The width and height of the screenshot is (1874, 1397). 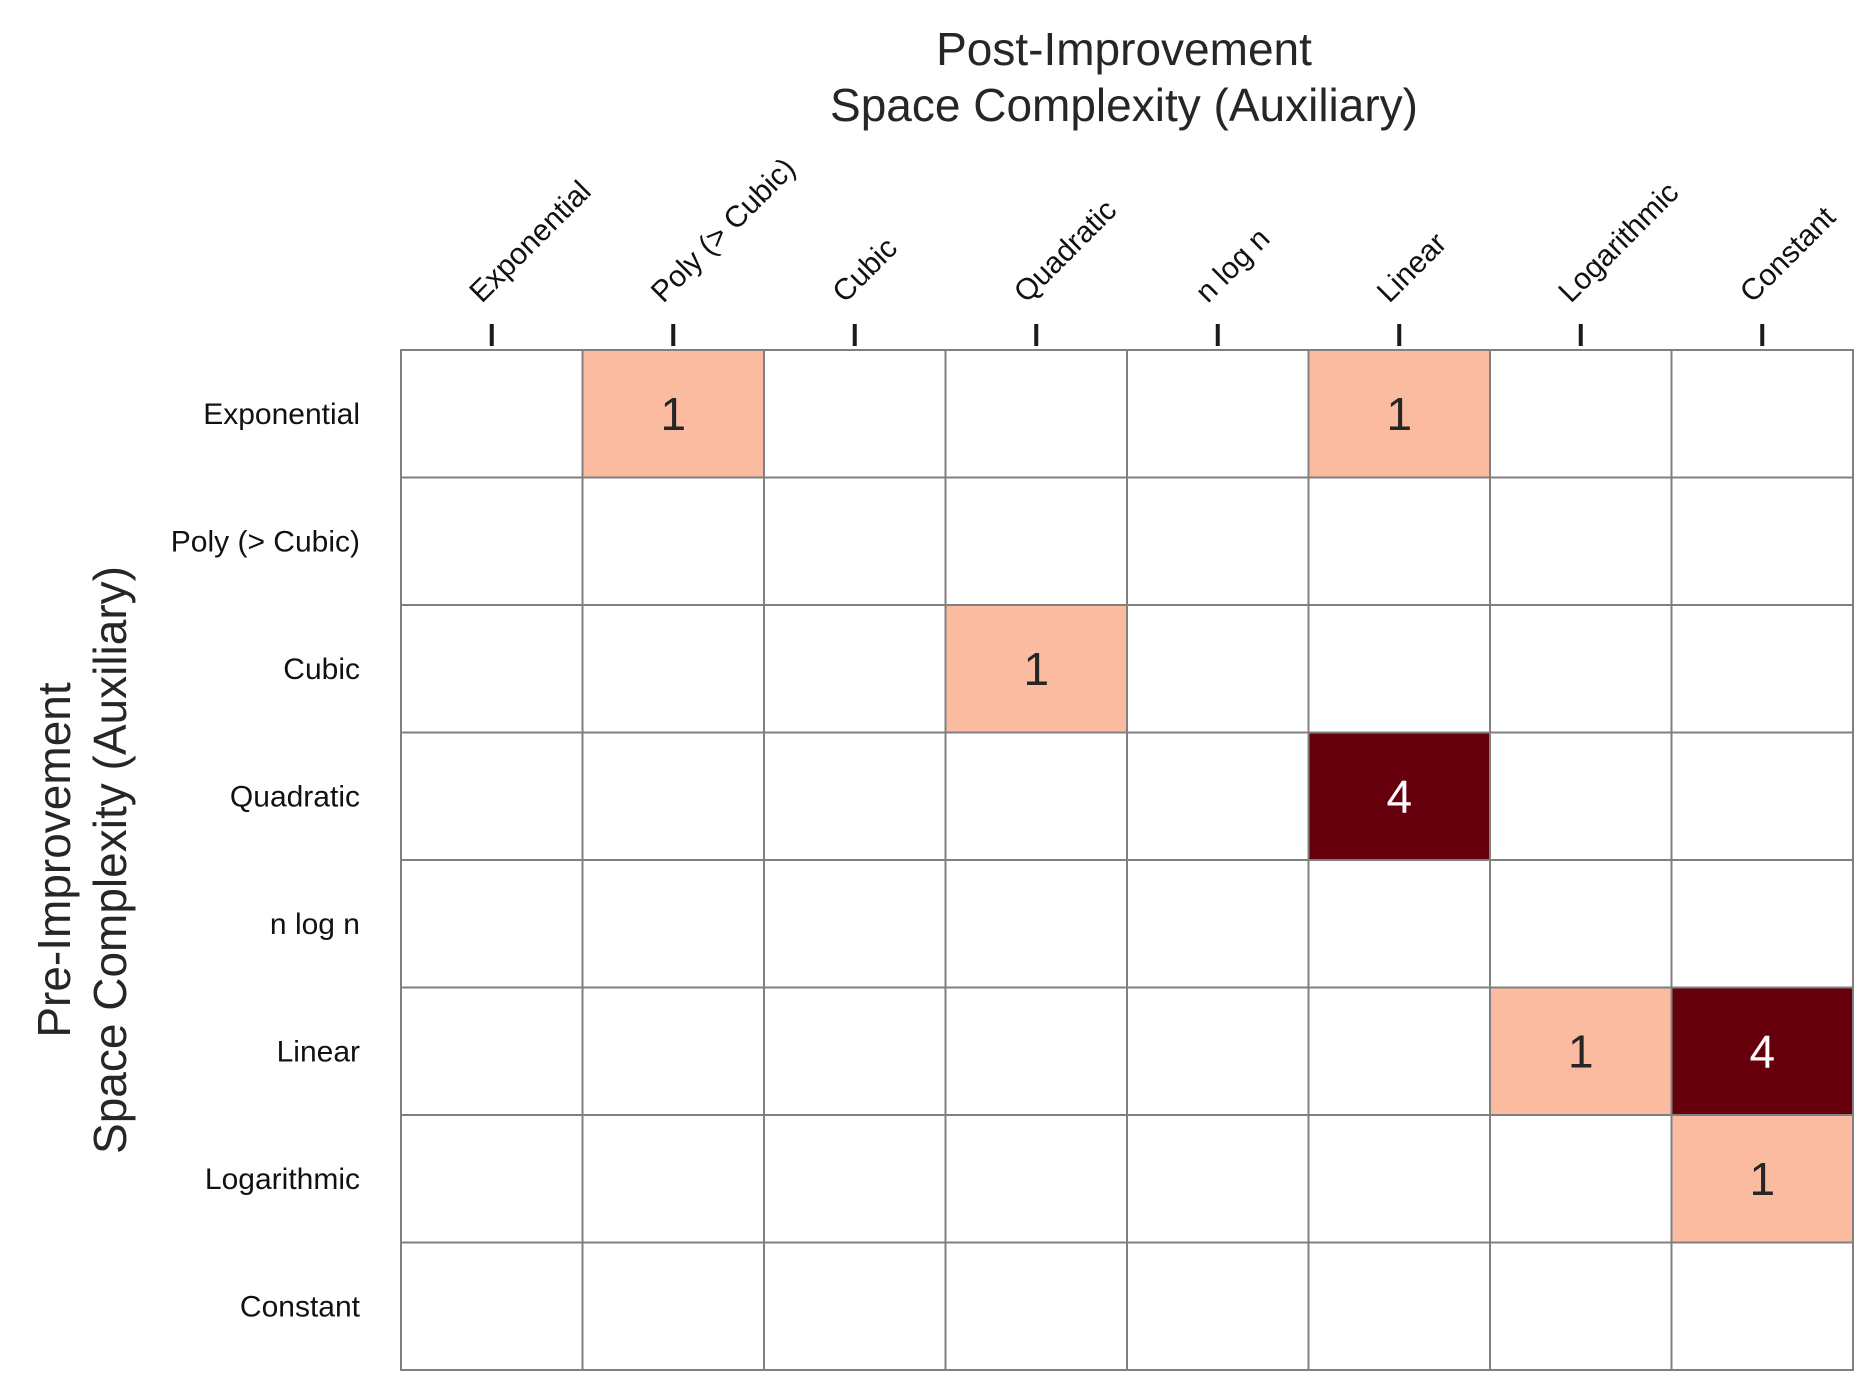 What do you see at coordinates (110, 860) in the screenshot?
I see `y-axis-title: Space Complexity (Auxiliary)` at bounding box center [110, 860].